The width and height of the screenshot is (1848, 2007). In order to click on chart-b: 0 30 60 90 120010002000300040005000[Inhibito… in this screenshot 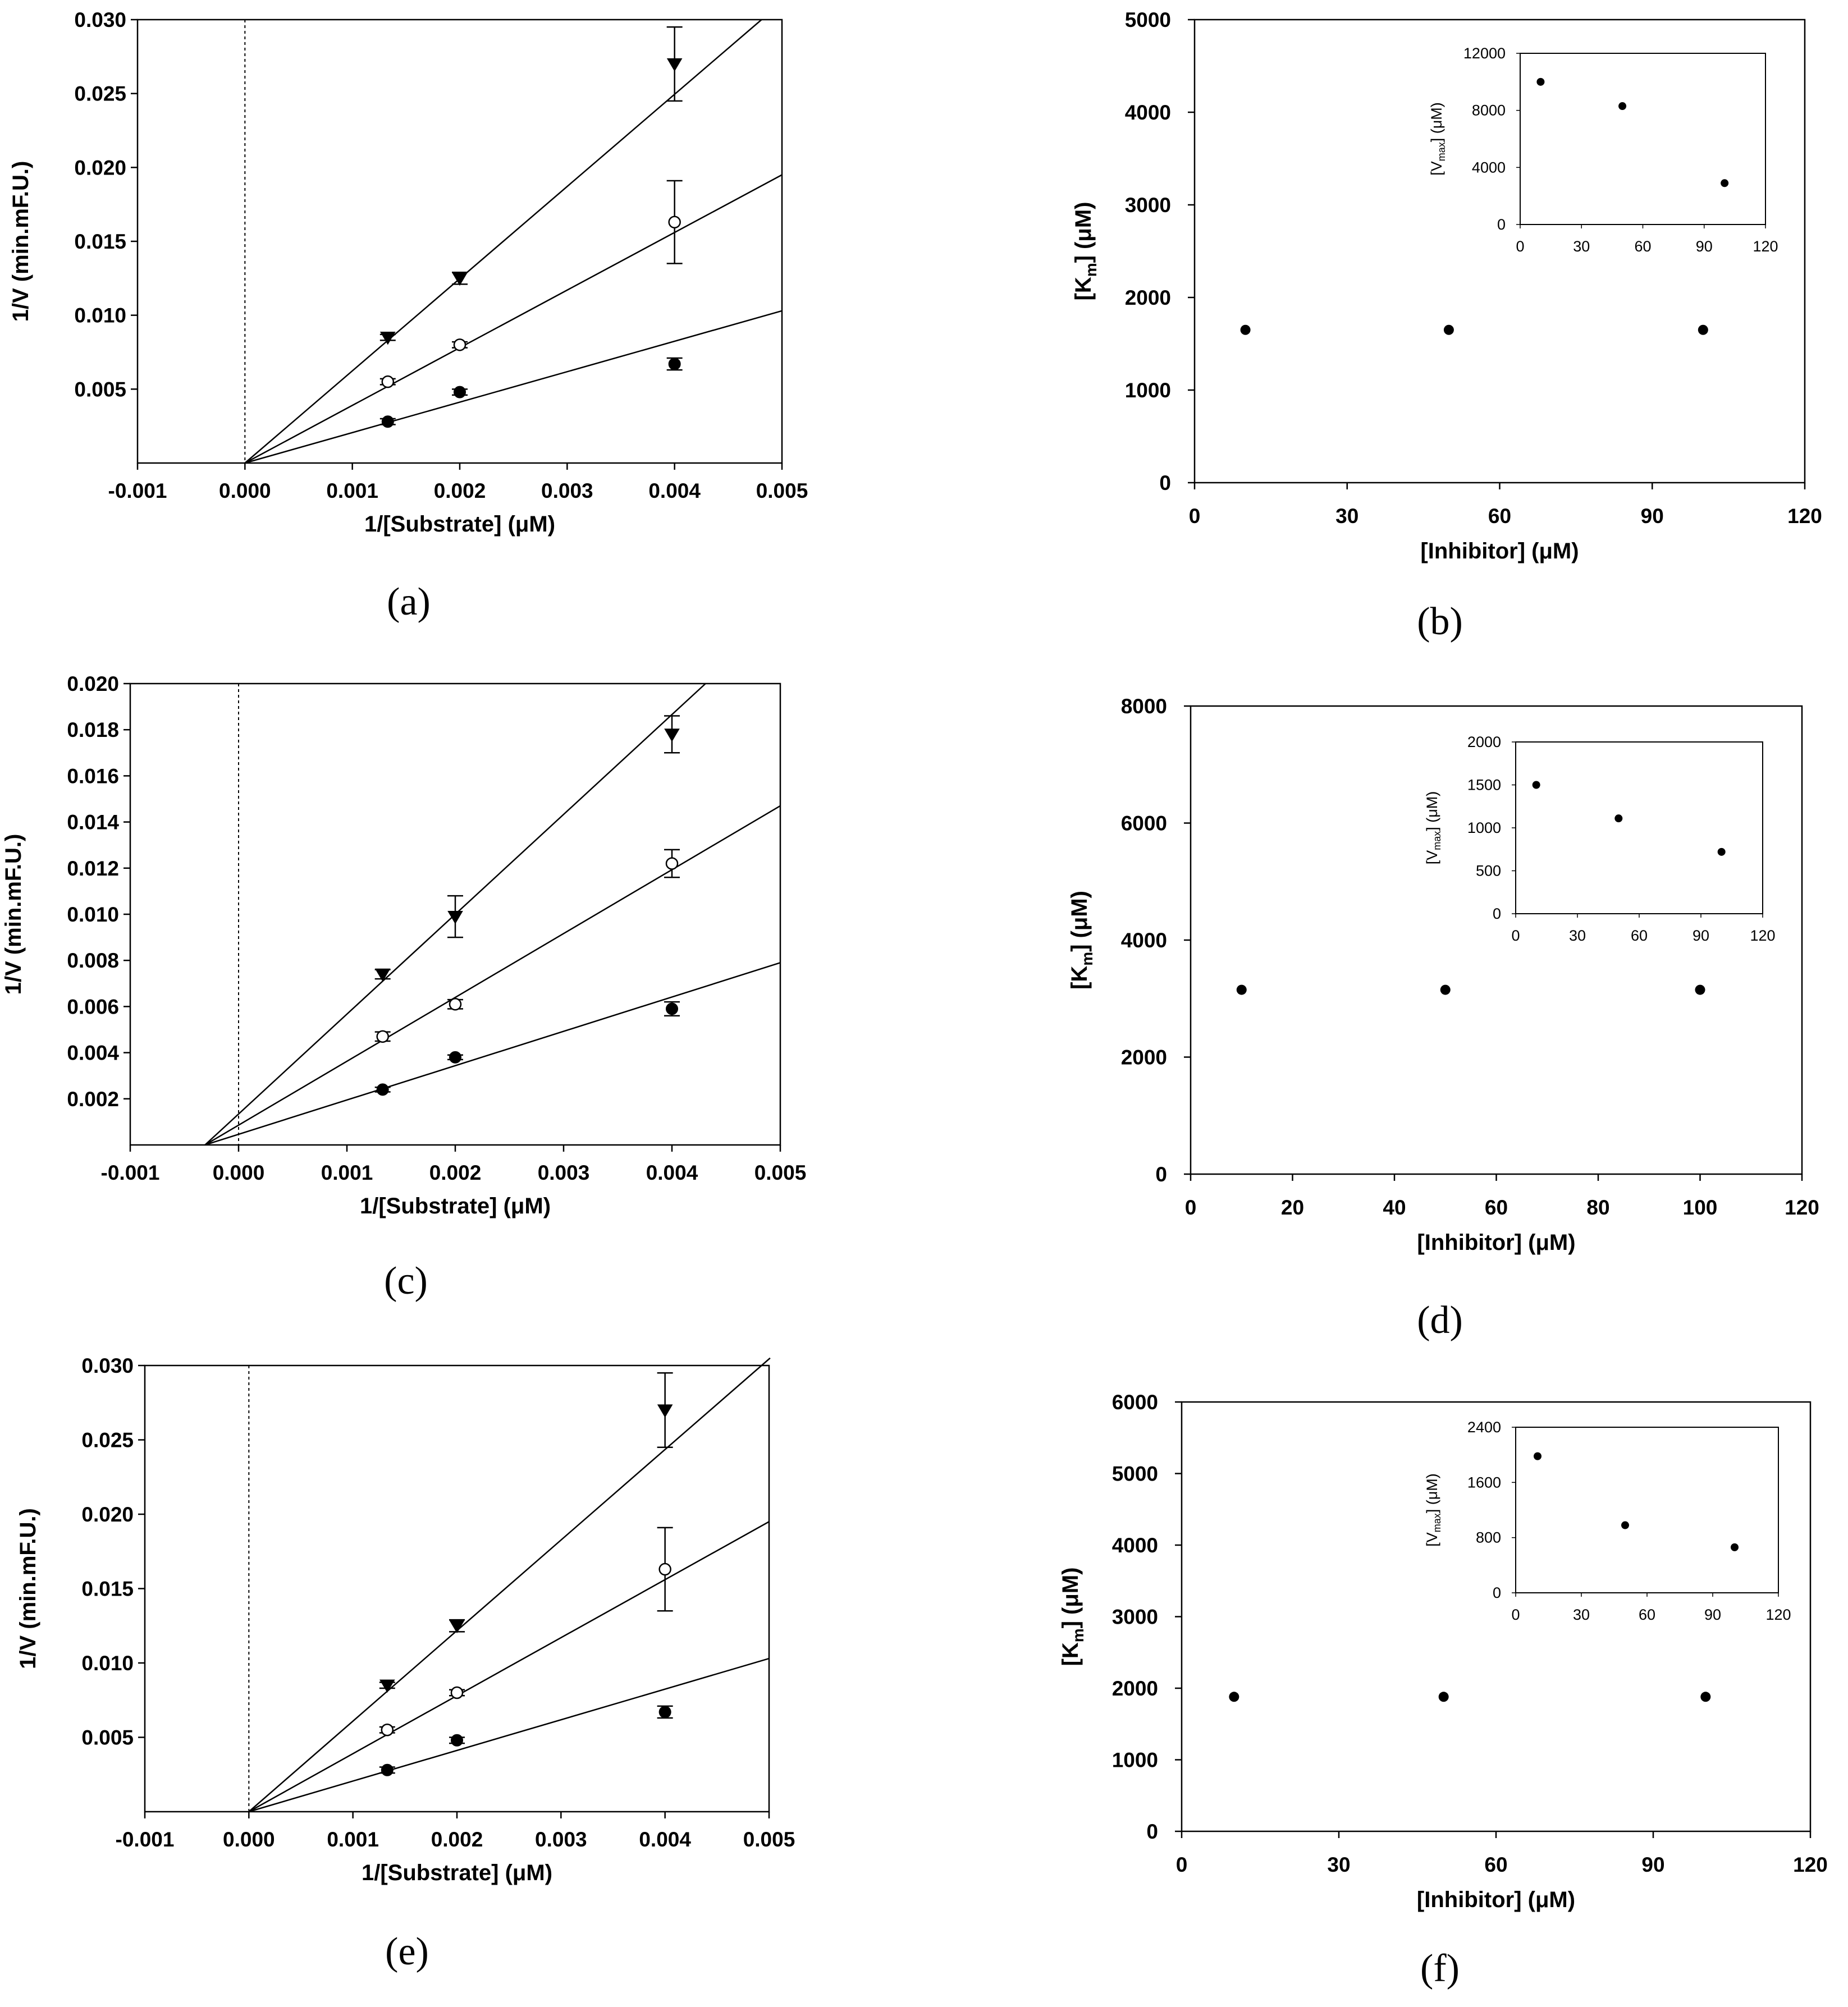, I will do `click(1446, 326)`.